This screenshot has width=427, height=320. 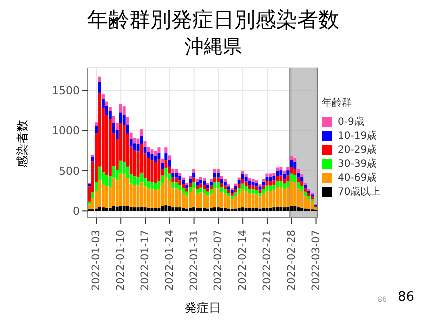 I want to click on y-axis-title: 感染者数, so click(x=22, y=144).